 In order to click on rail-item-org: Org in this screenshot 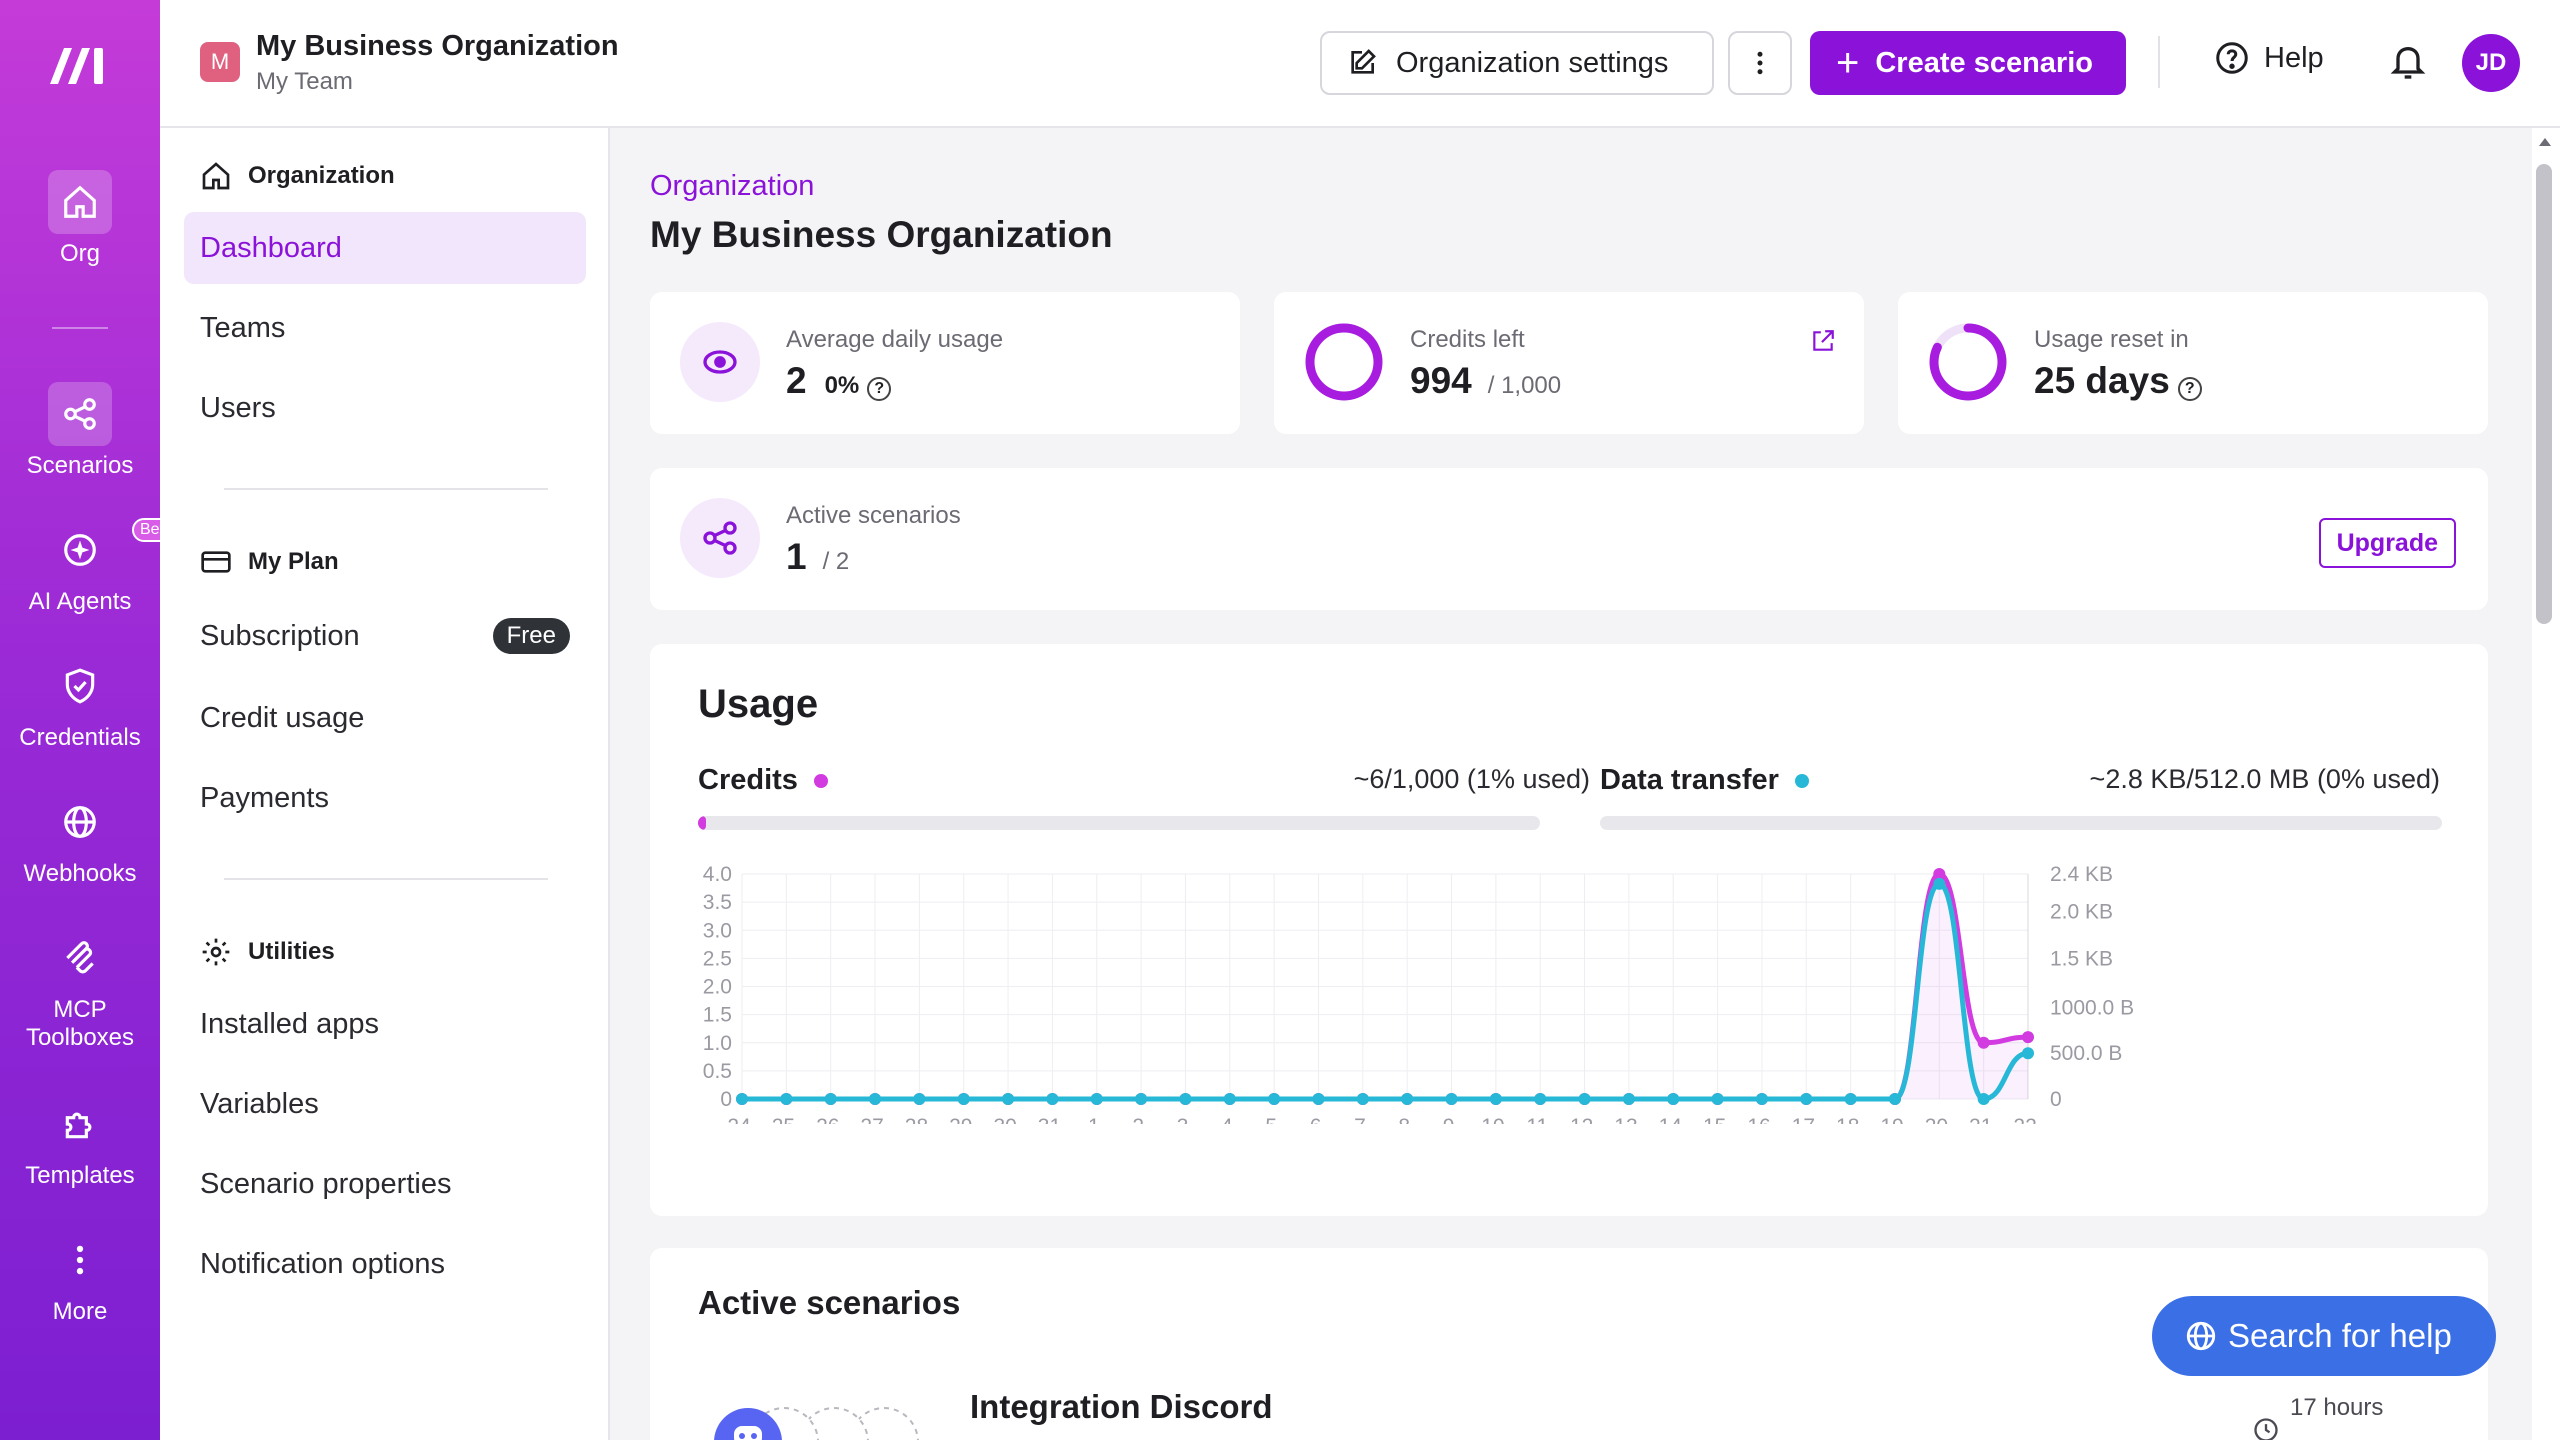, I will do `click(80, 219)`.